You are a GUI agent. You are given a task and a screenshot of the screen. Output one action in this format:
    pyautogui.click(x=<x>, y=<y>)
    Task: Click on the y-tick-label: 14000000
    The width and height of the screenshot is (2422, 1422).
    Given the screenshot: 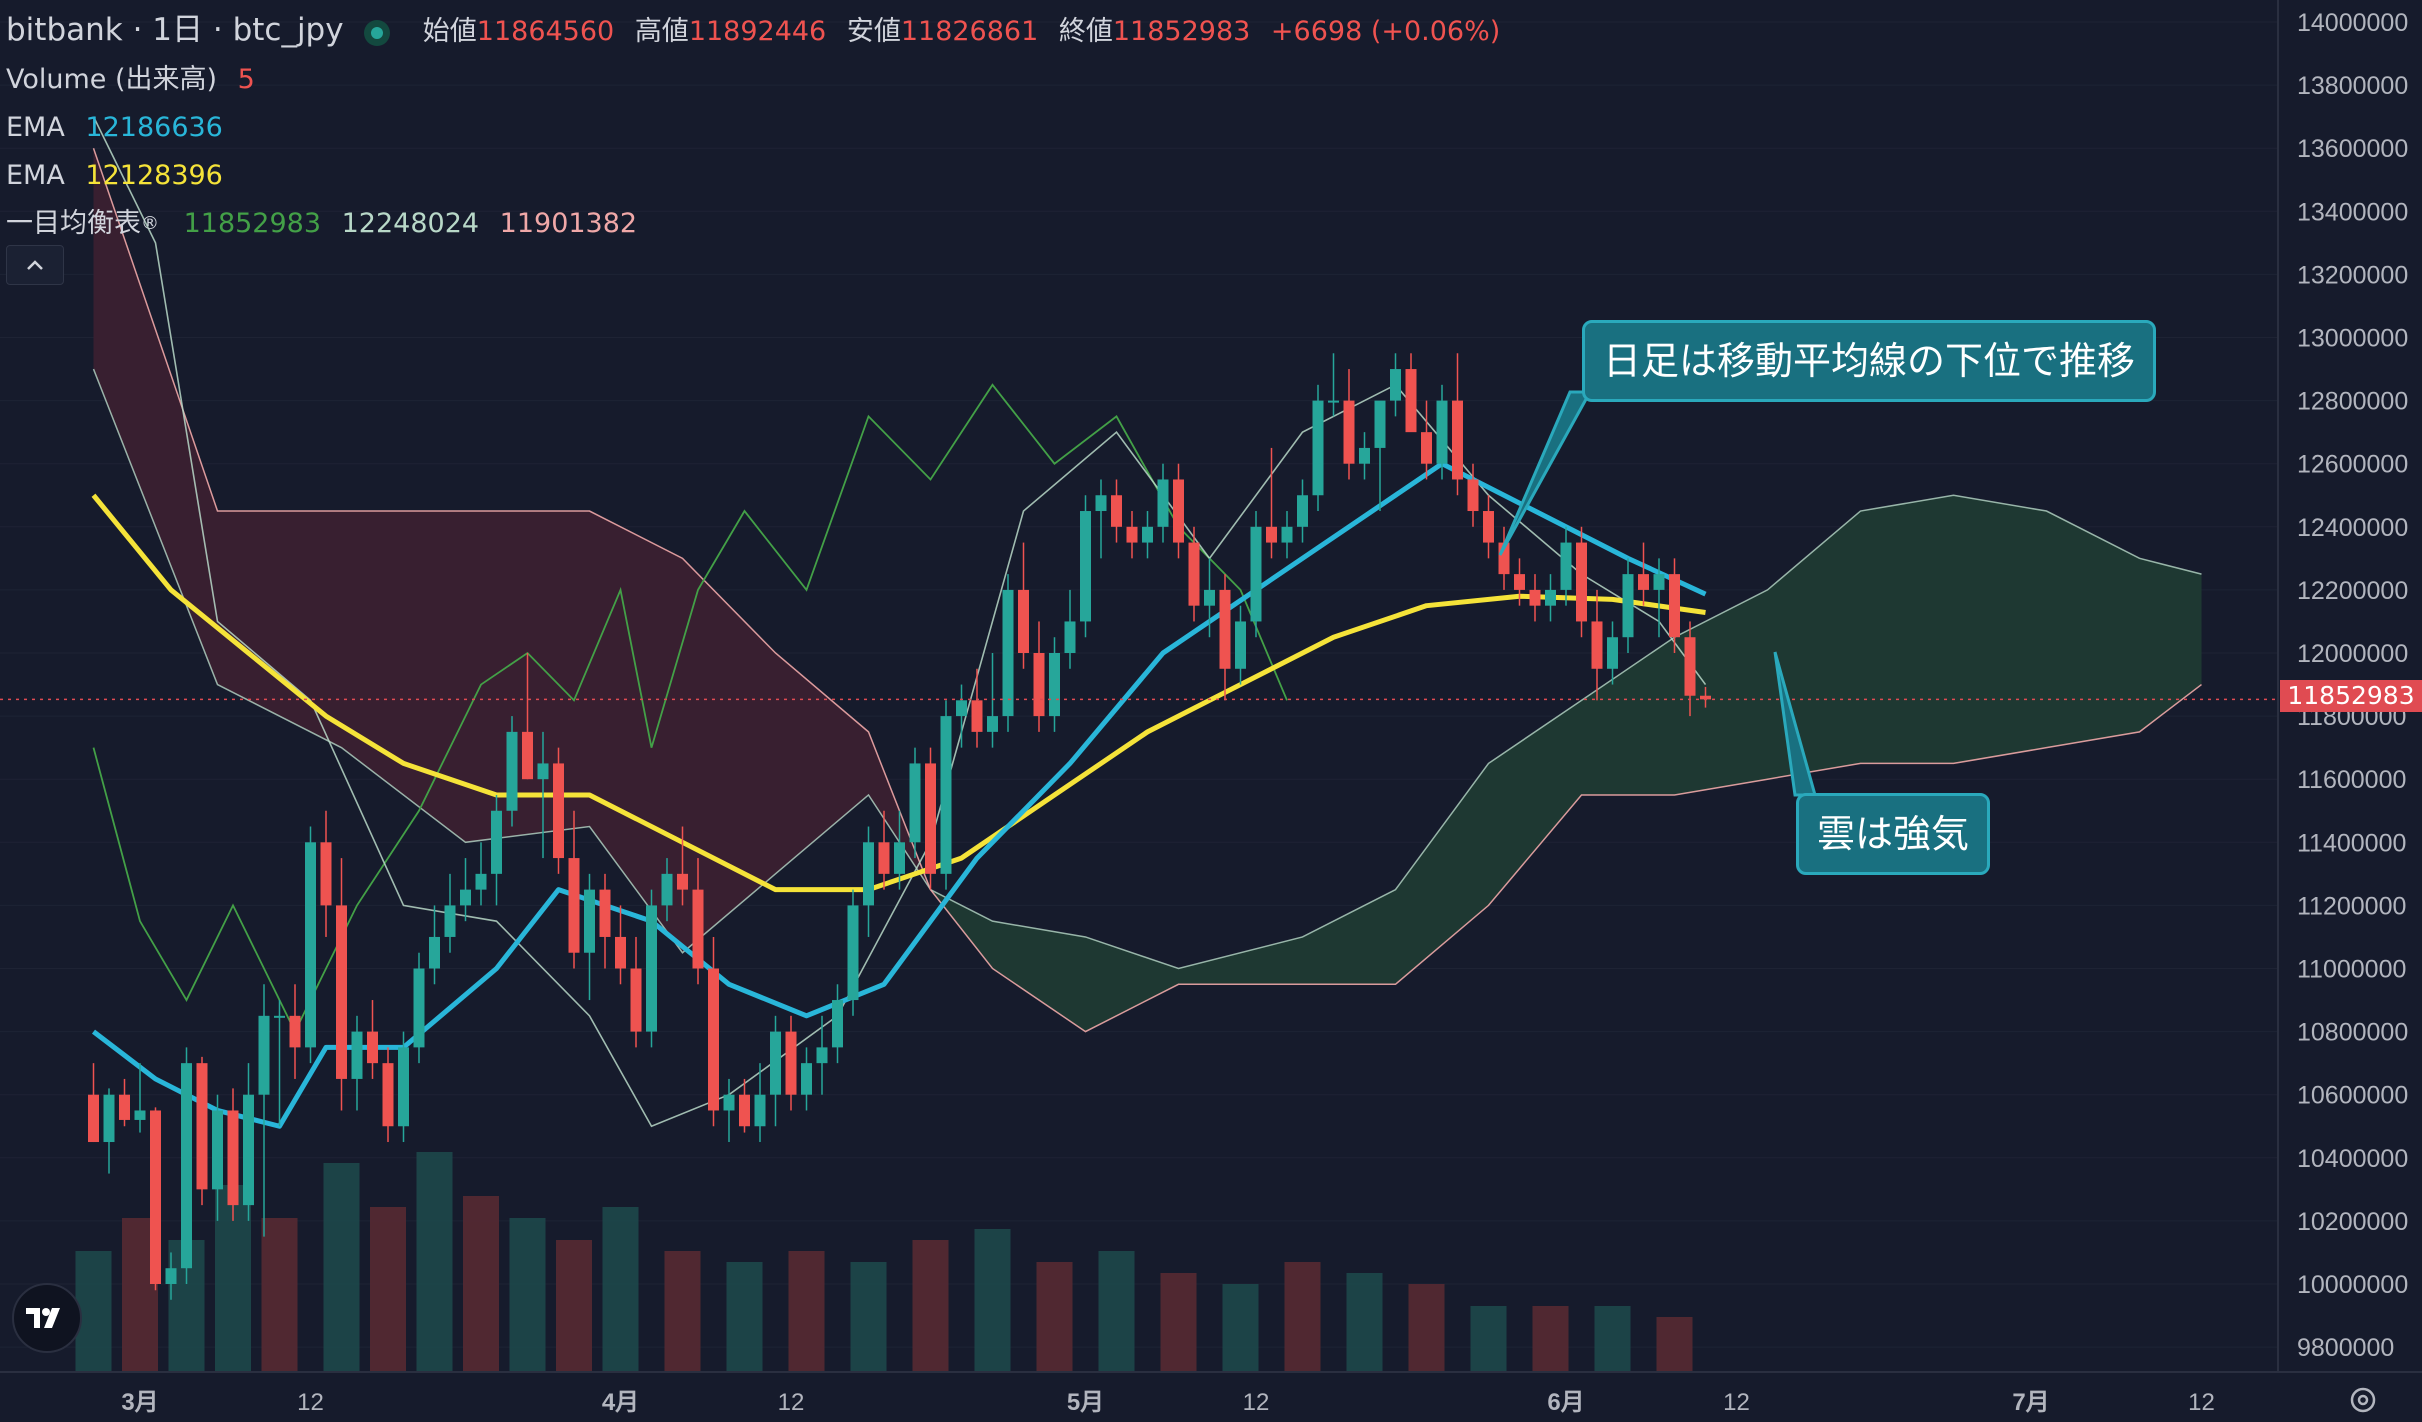 What is the action you would take?
    pyautogui.click(x=2352, y=23)
    